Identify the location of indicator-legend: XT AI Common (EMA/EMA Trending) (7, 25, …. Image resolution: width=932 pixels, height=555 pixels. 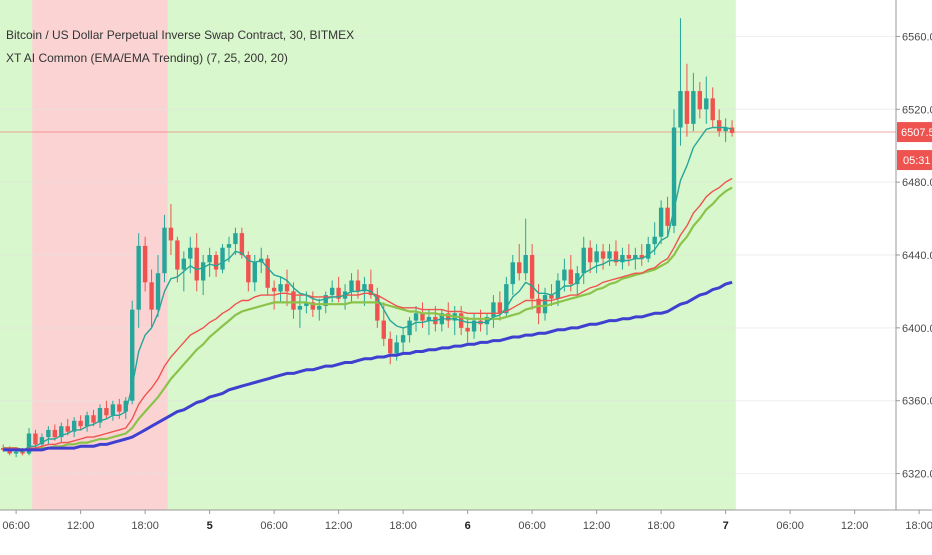
(147, 58).